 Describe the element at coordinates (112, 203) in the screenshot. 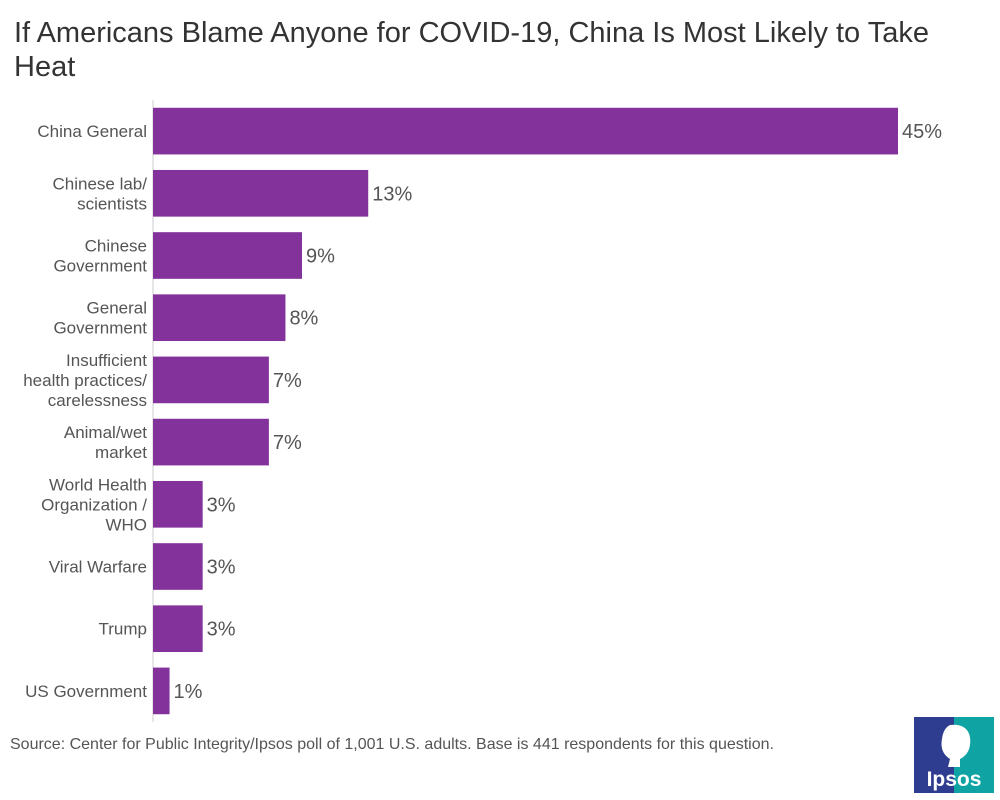

I see `category-label-line: scientists` at that location.